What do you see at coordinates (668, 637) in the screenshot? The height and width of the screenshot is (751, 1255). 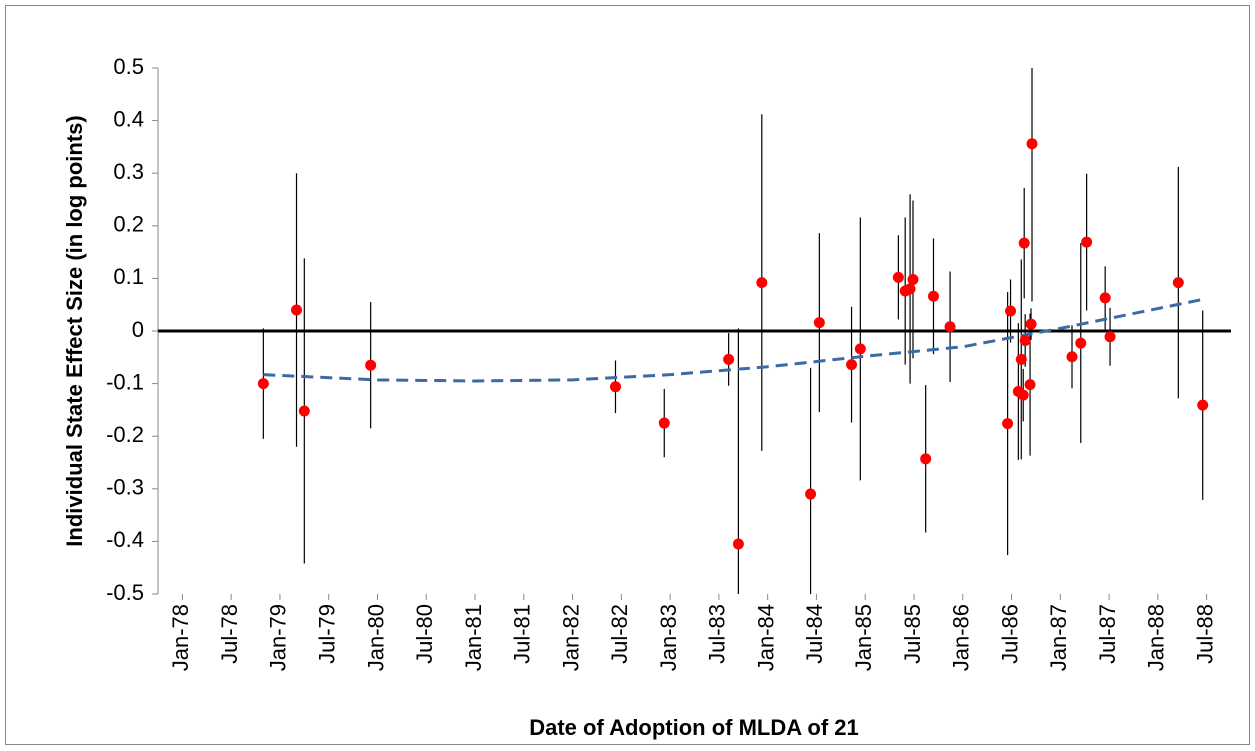 I see `x-tick-label: Jan-83` at bounding box center [668, 637].